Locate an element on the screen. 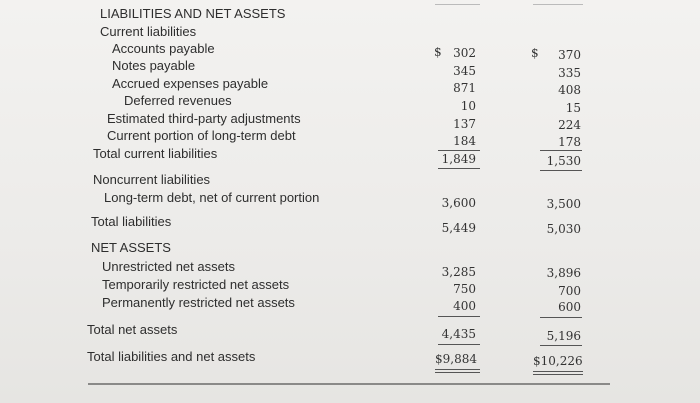 This screenshot has height=403, width=700. value-current-year: 10 is located at coordinates (468, 106).